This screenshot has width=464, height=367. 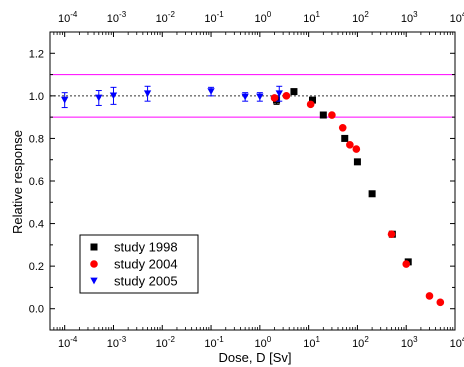 I want to click on x-tick-label-top-0: 10⁻⁴, so click(x=68, y=17).